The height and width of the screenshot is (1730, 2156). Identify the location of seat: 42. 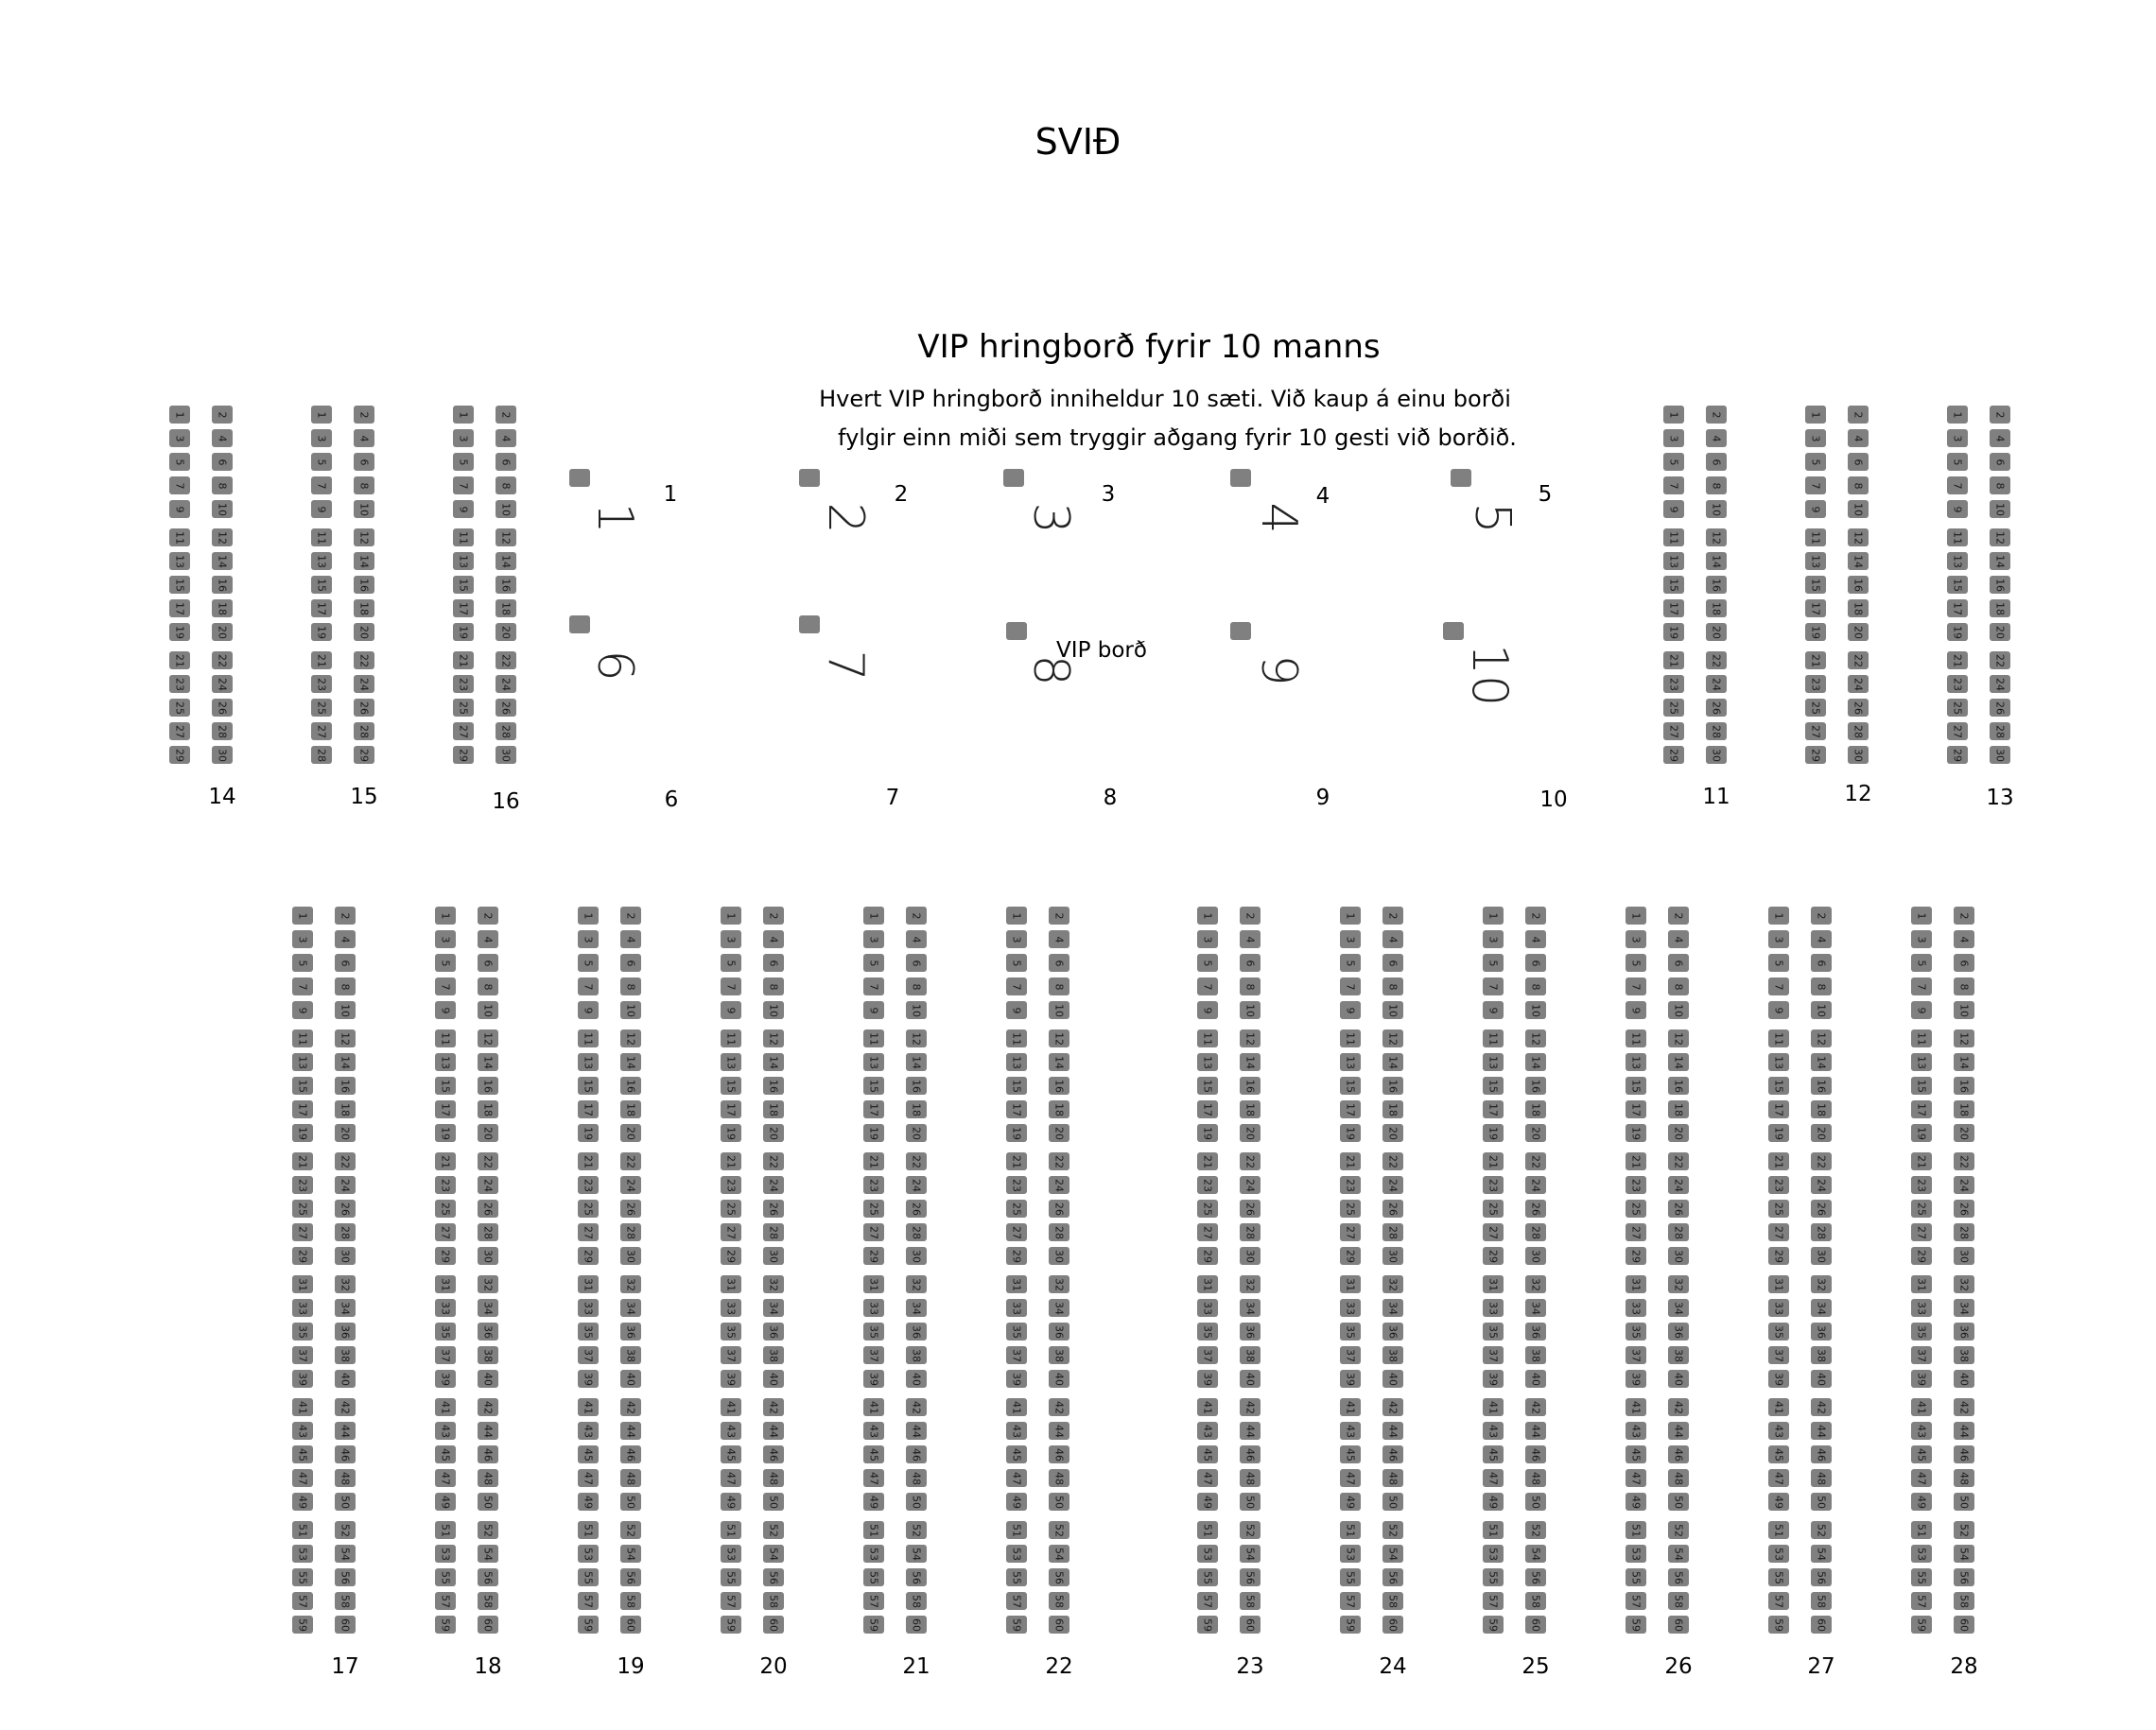
(1678, 1407).